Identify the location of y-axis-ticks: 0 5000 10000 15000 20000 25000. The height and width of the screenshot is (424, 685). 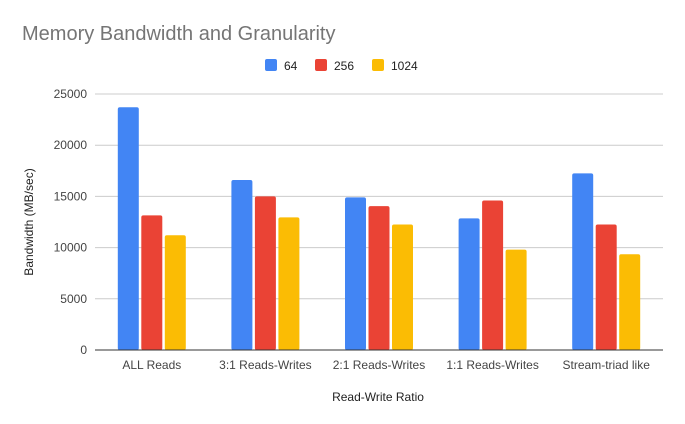
(71, 222).